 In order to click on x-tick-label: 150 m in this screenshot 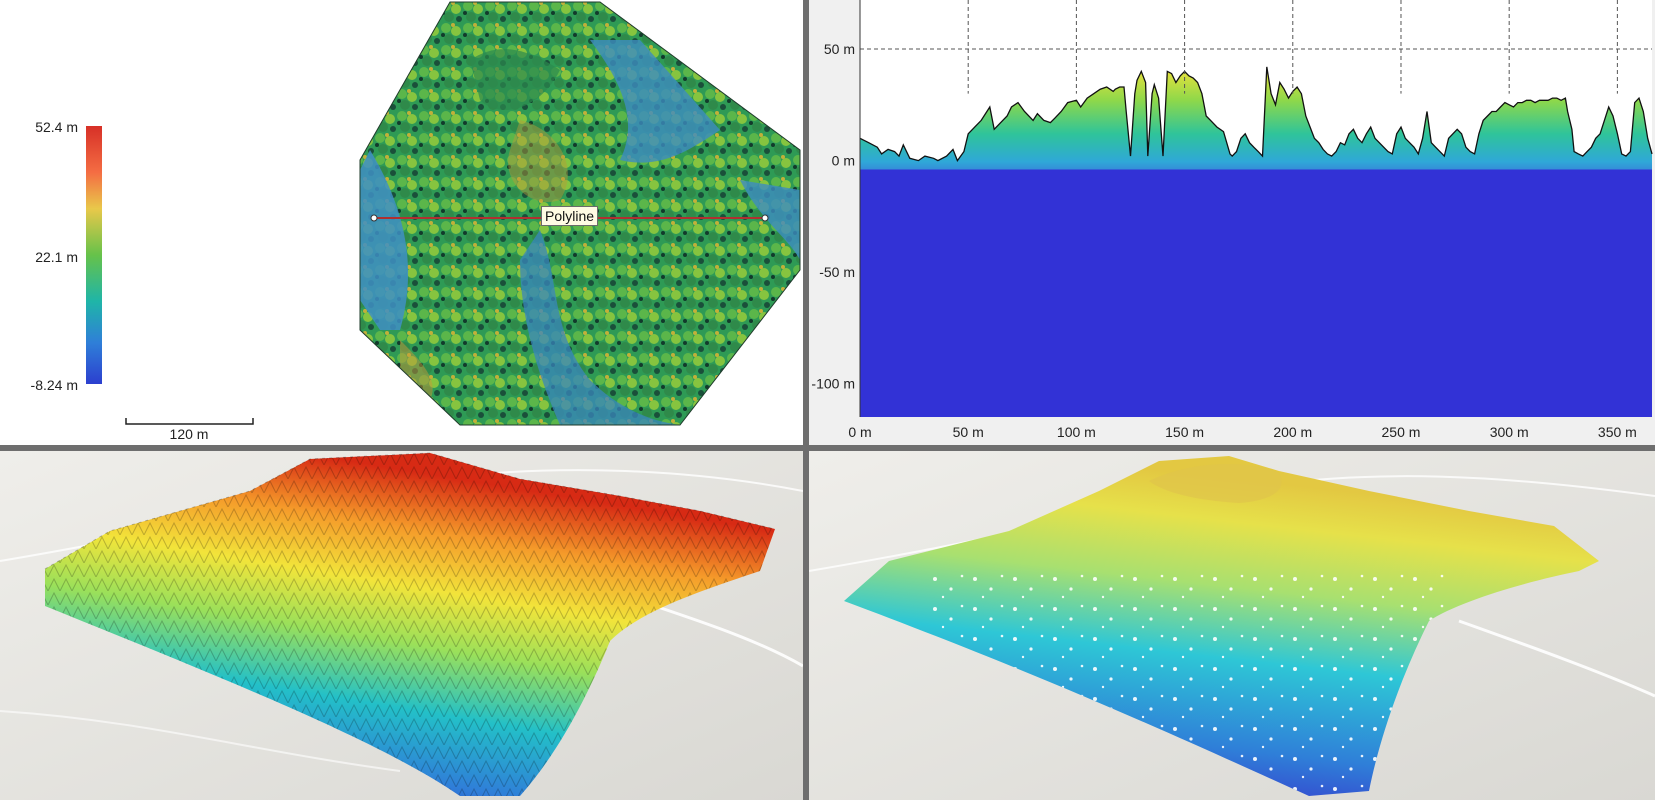, I will do `click(1184, 432)`.